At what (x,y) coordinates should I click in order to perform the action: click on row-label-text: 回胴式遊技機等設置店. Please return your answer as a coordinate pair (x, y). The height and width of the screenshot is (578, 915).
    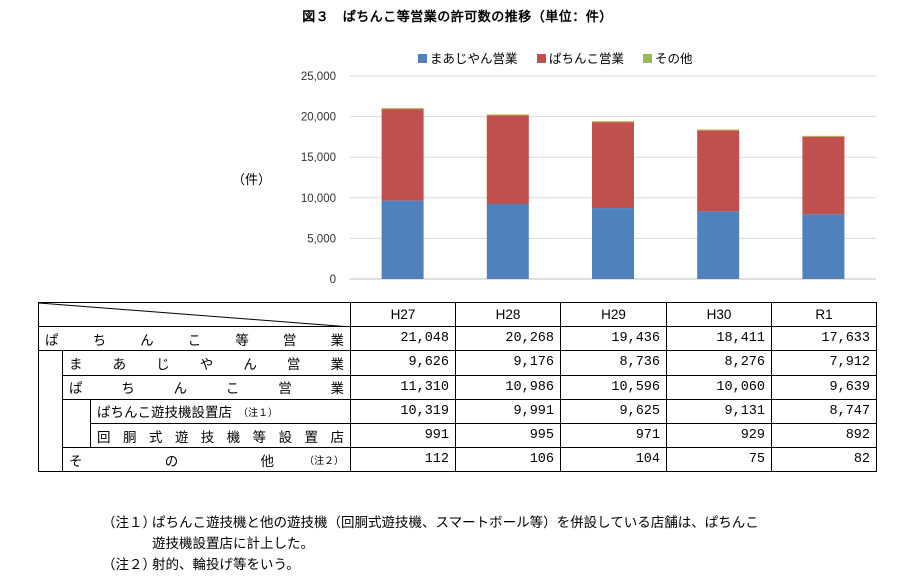
    Looking at the image, I should click on (220, 436).